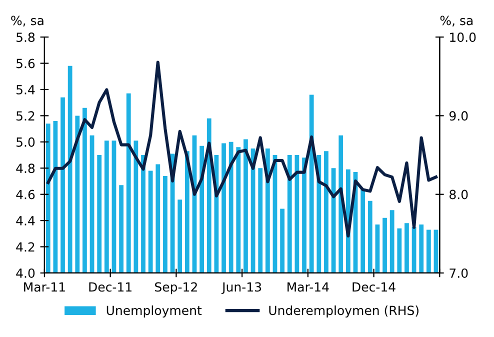 Image resolution: width=494 pixels, height=337 pixels. I want to click on y2-tick-label: 9.0, so click(458, 116).